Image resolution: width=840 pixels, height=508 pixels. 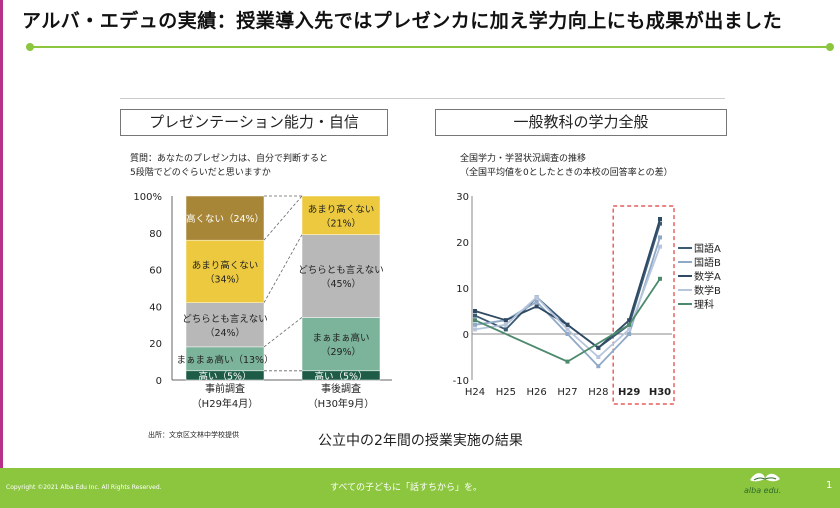 I want to click on content-divider, so click(x=422, y=98).